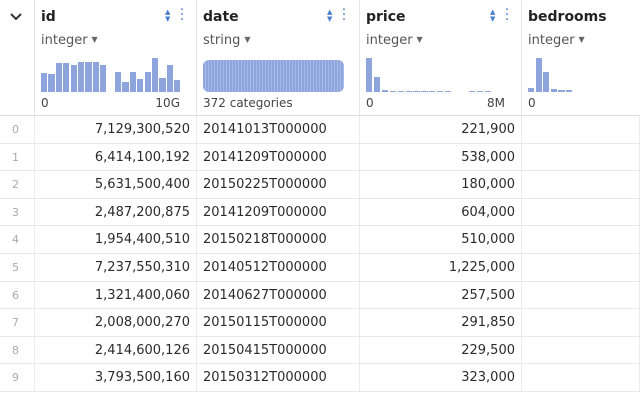 This screenshot has height=400, width=640. I want to click on column-header-bedrooms: bedrooms integer ▼ 0, so click(581, 58).